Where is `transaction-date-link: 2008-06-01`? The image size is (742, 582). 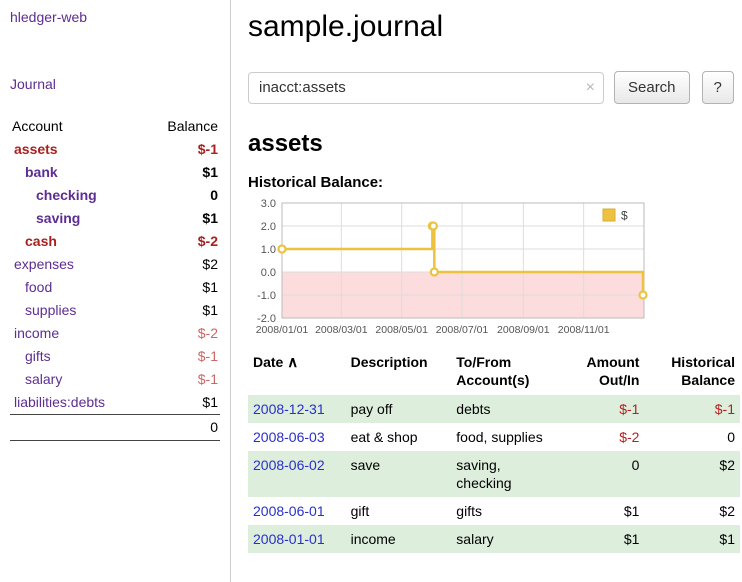 transaction-date-link: 2008-06-01 is located at coordinates (289, 511).